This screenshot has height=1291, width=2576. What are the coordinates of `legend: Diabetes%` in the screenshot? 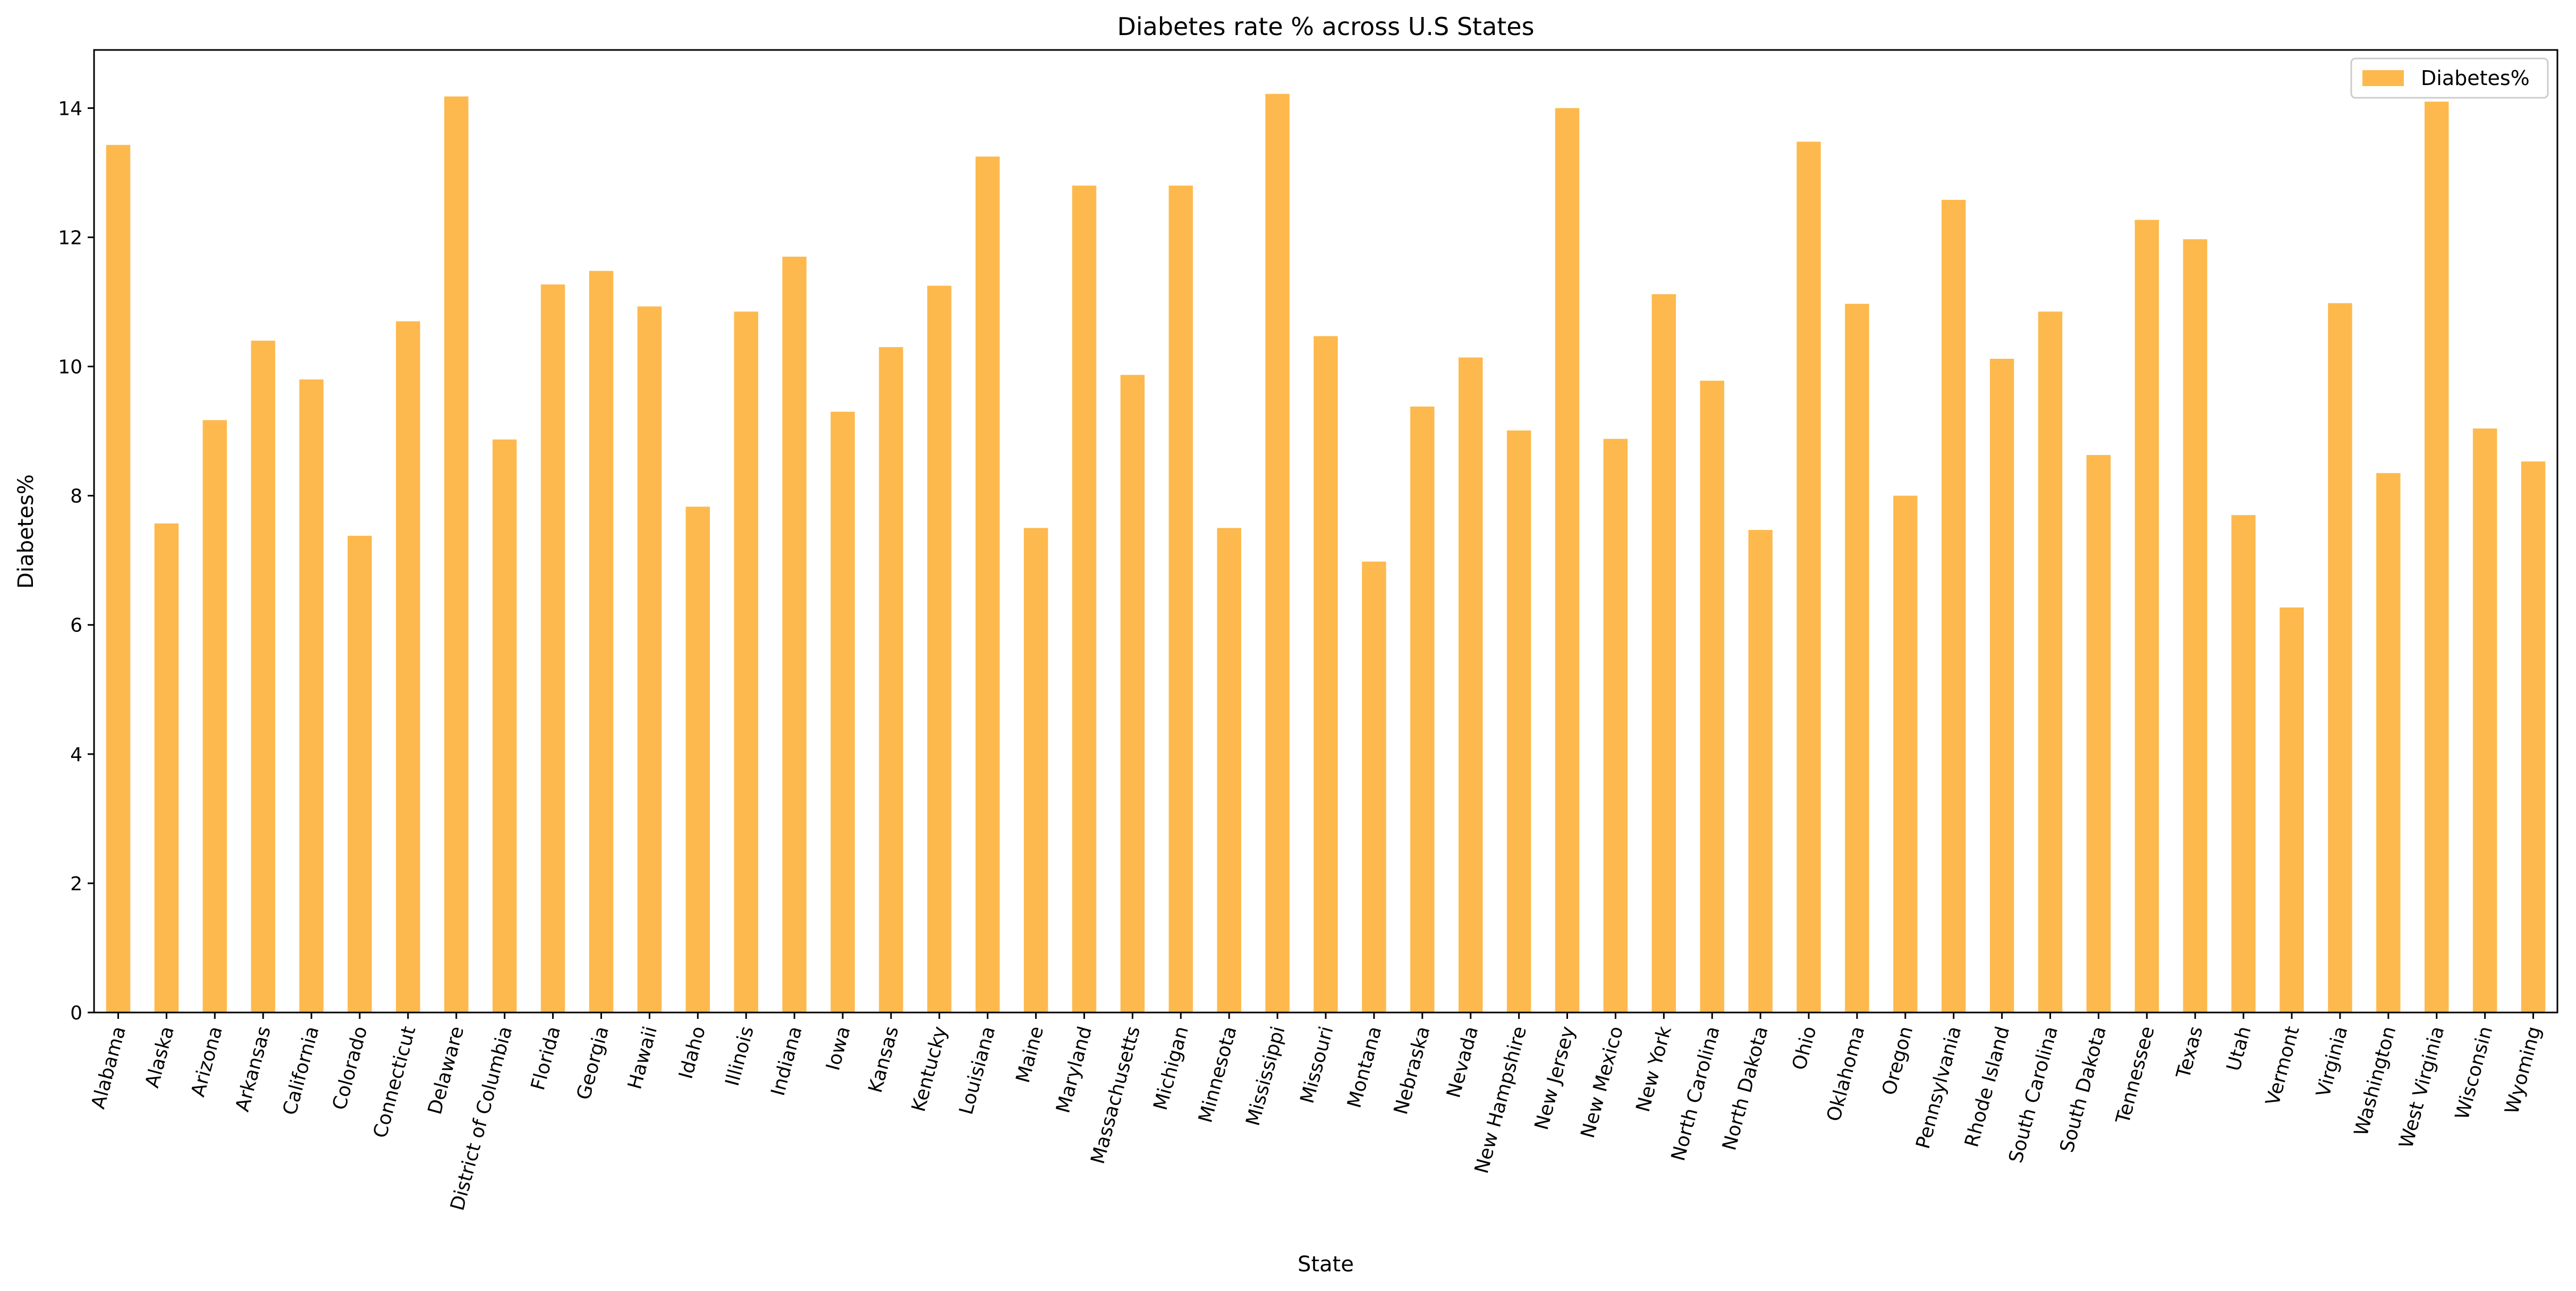 It's located at (2449, 78).